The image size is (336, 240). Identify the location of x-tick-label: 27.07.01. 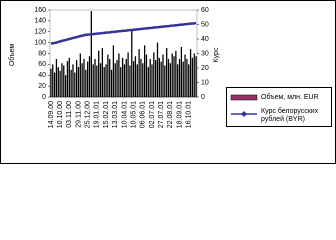
(161, 114).